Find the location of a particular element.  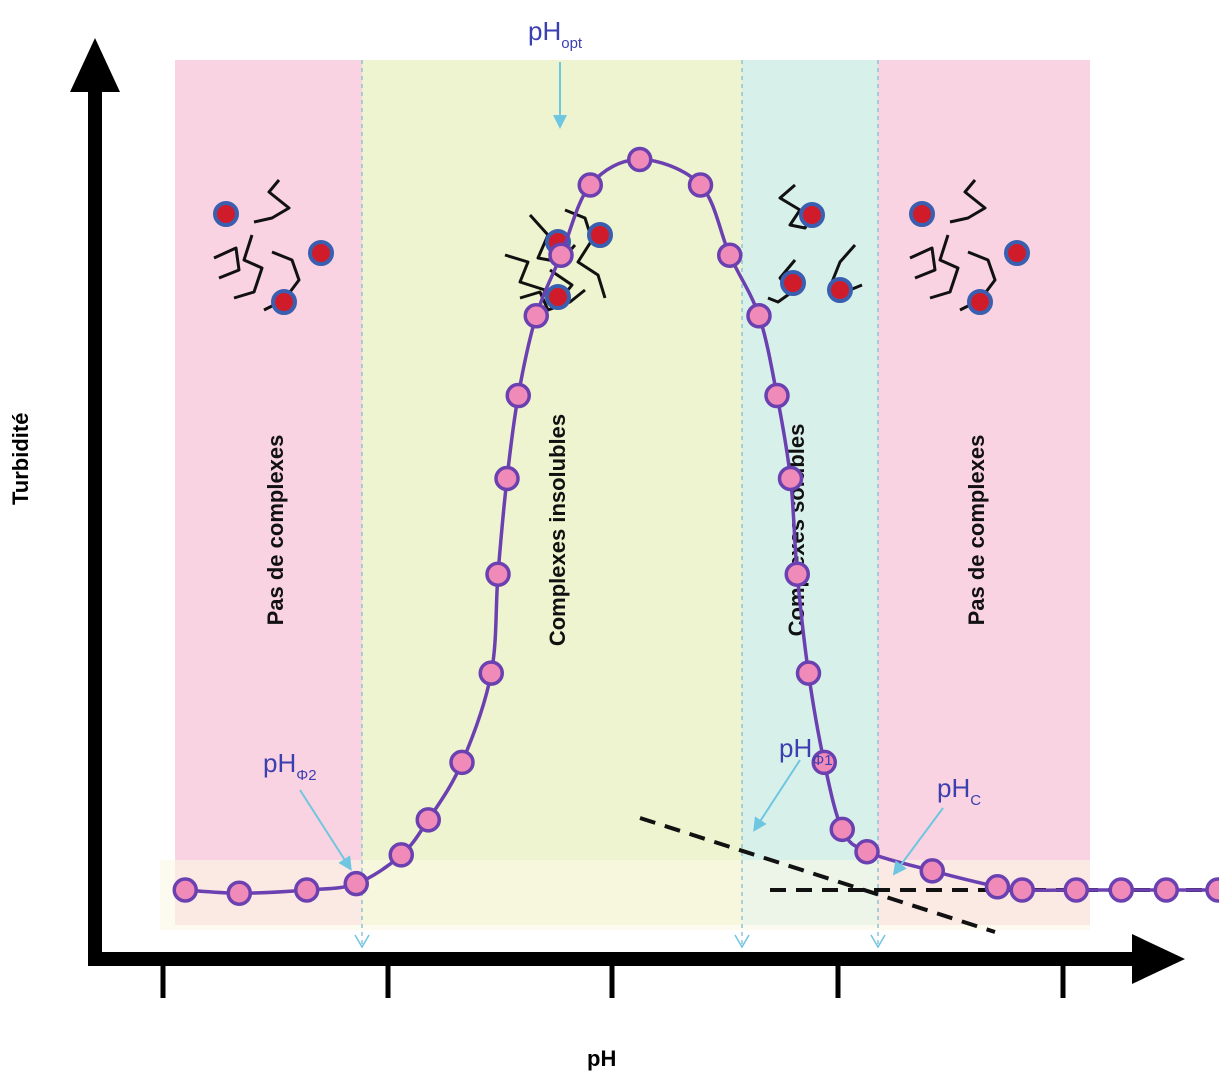

y-axis-label: Turbidité is located at coordinates (20, 458).